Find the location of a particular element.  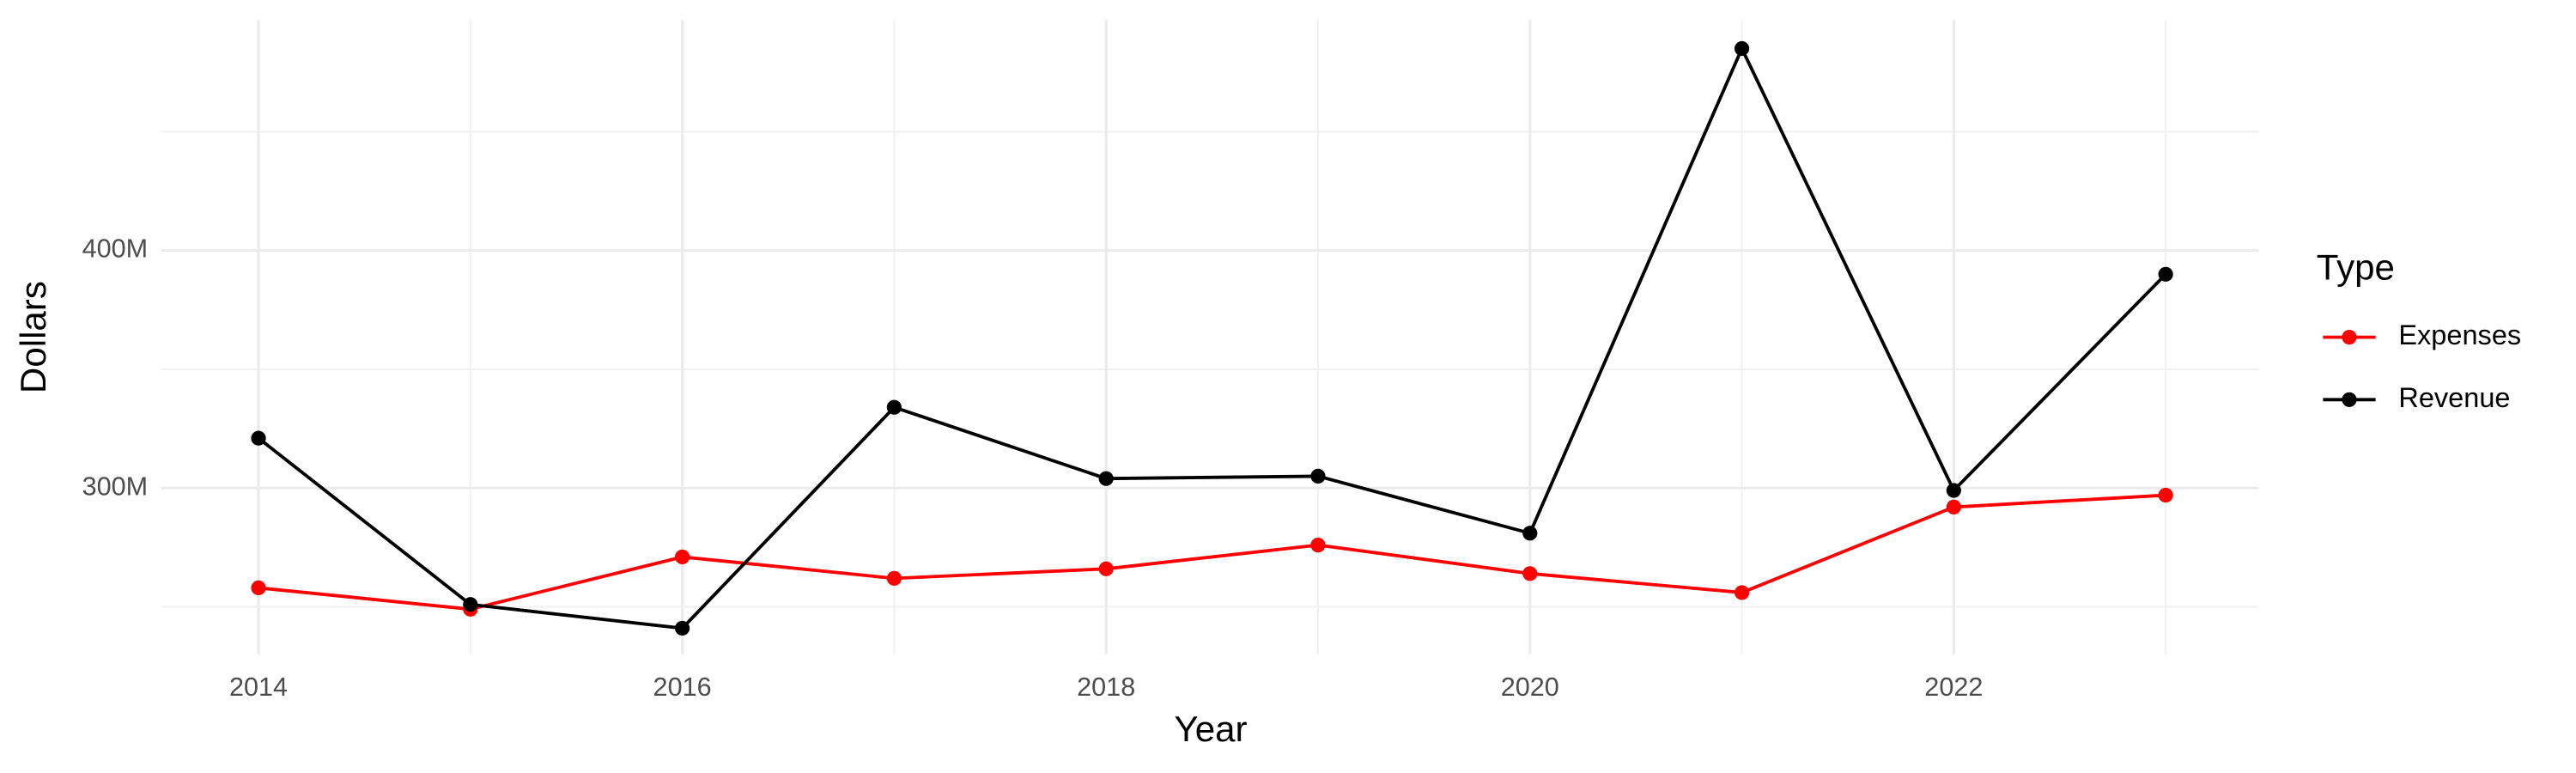

legend-label: Revenue is located at coordinates (2454, 397).